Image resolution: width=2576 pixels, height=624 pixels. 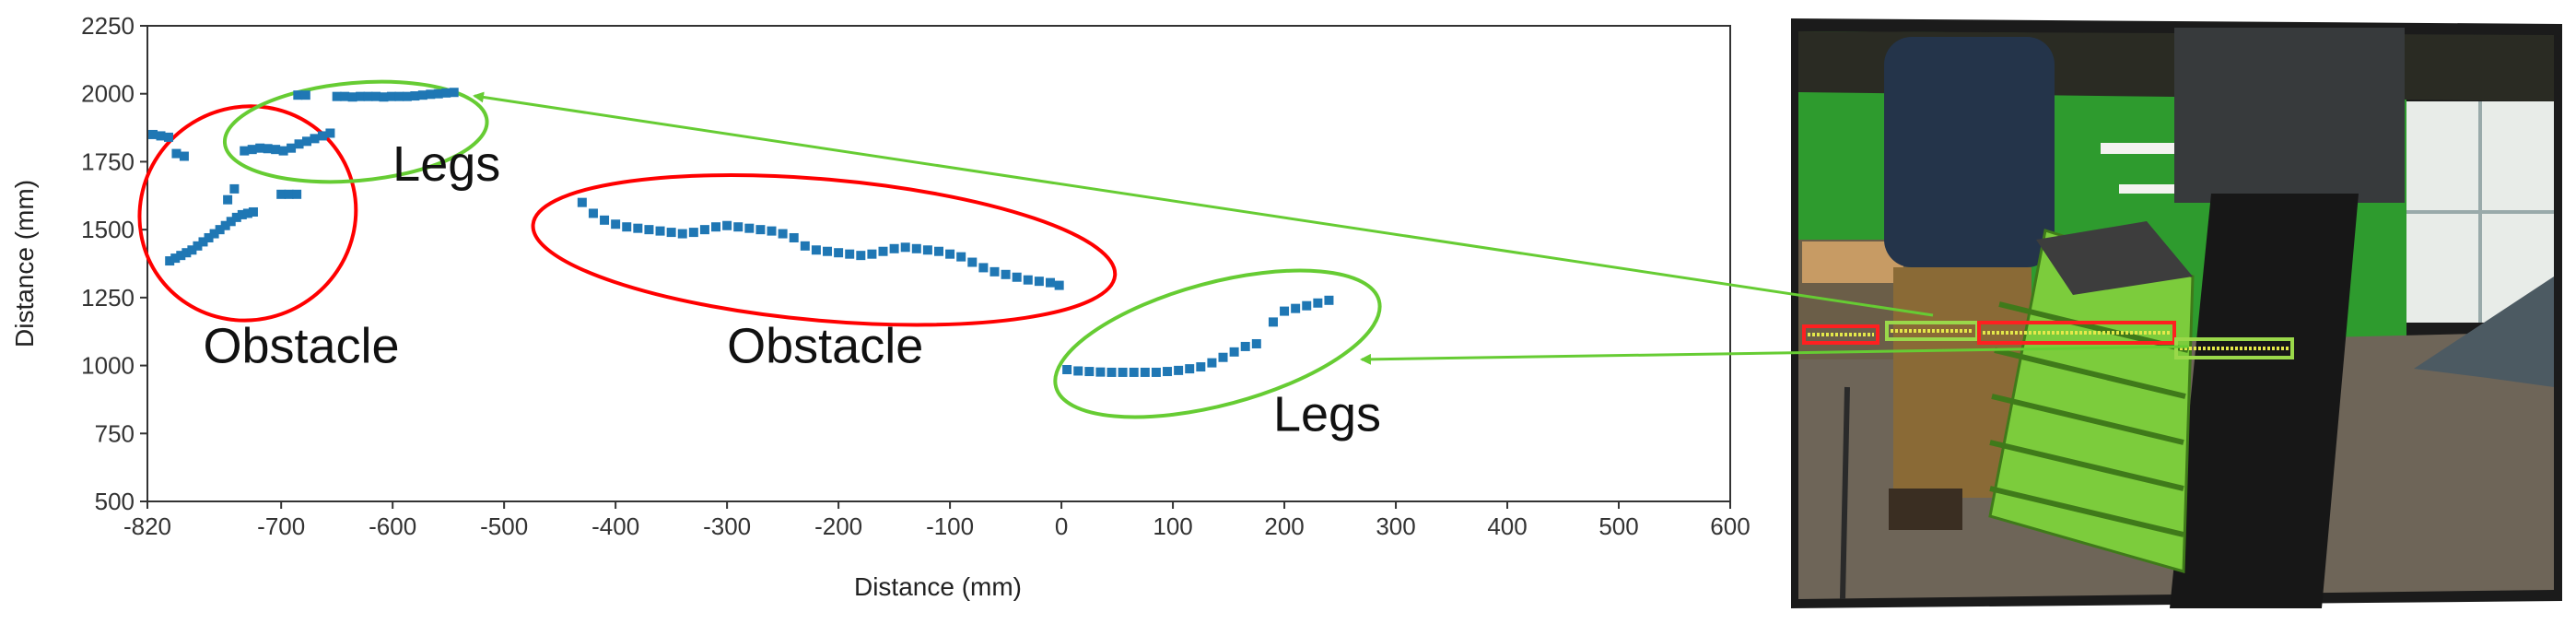 What do you see at coordinates (727, 526) in the screenshot?
I see `x-tick-label: -300` at bounding box center [727, 526].